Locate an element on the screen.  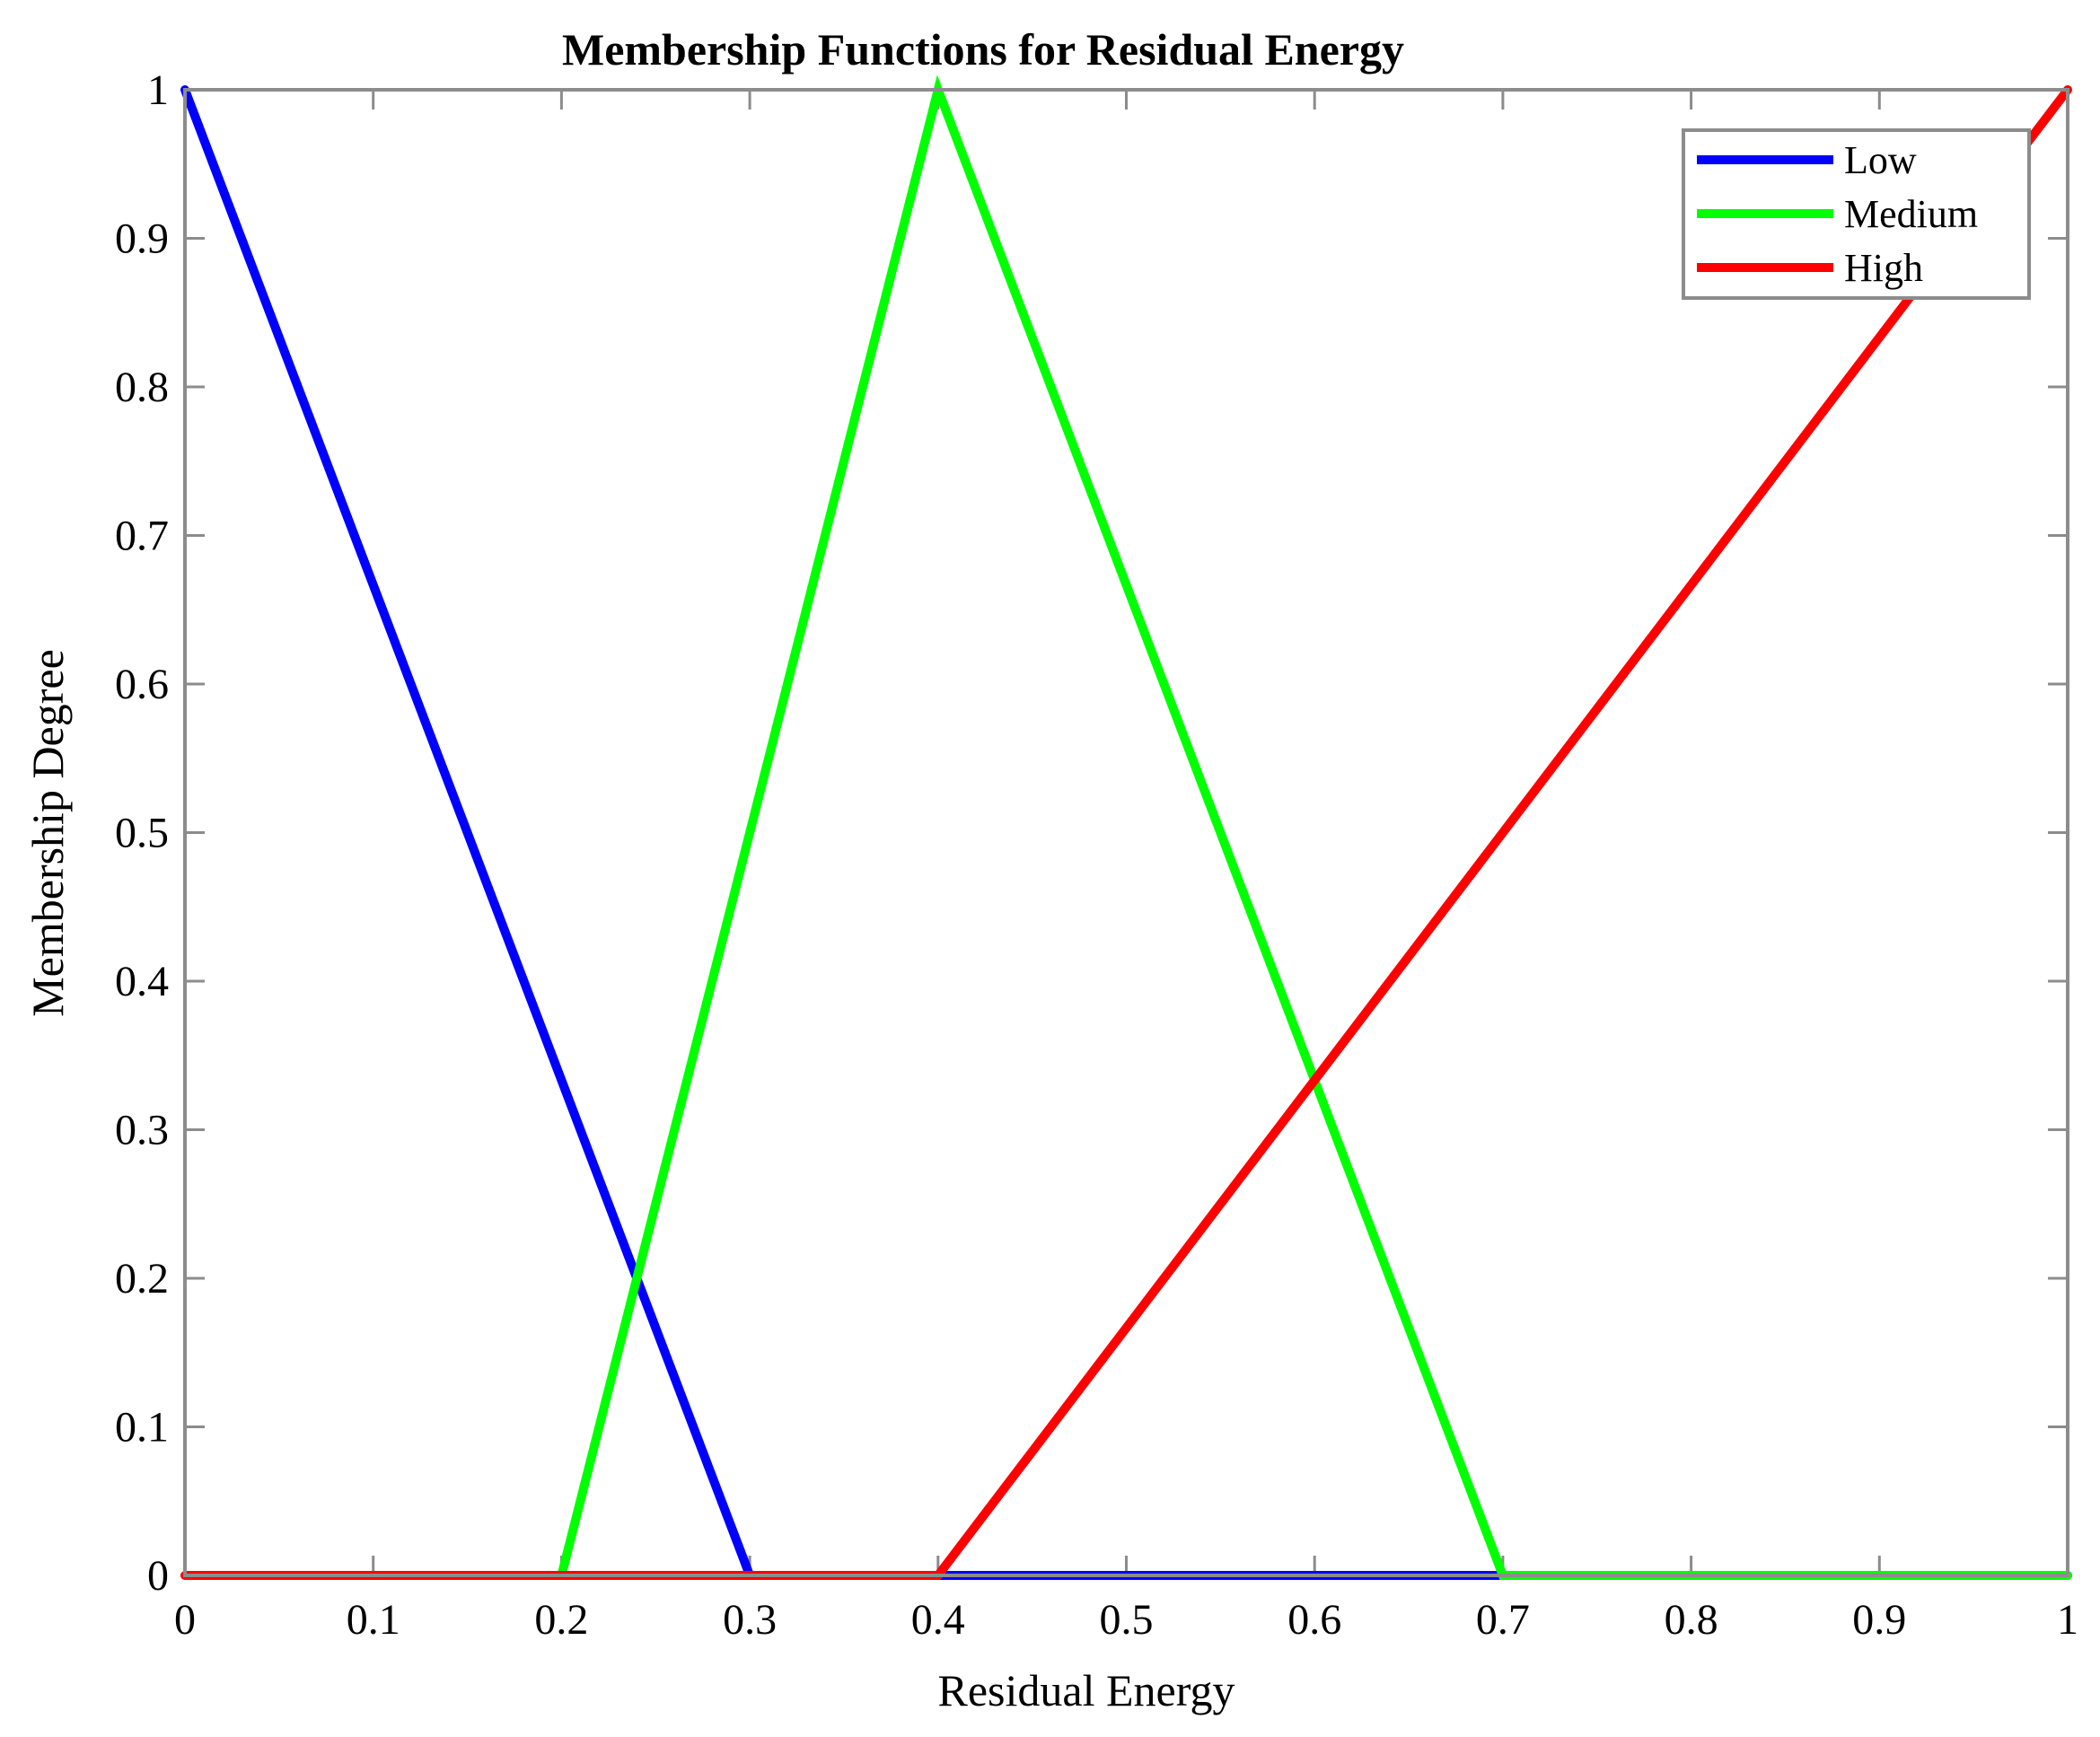
x-axis-label: Residual Energy is located at coordinates (1086, 1690).